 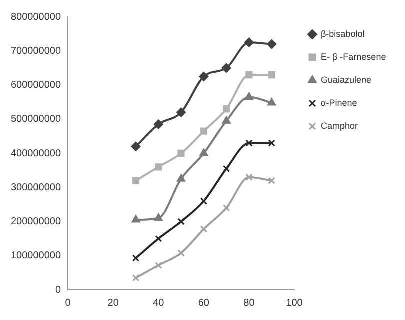 What do you see at coordinates (353, 57) in the screenshot?
I see `legend-label: E- β -Farnesene` at bounding box center [353, 57].